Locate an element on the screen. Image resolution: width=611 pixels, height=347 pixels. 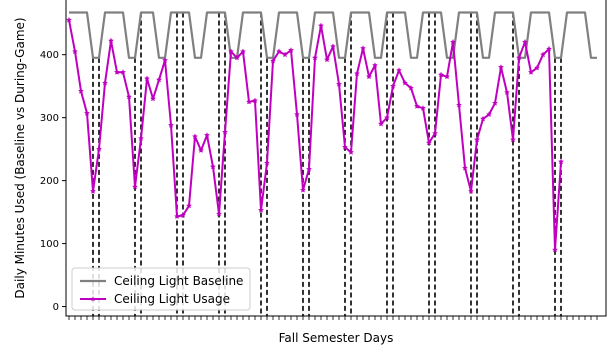
y-tick-label: 400 is located at coordinates (49, 55).